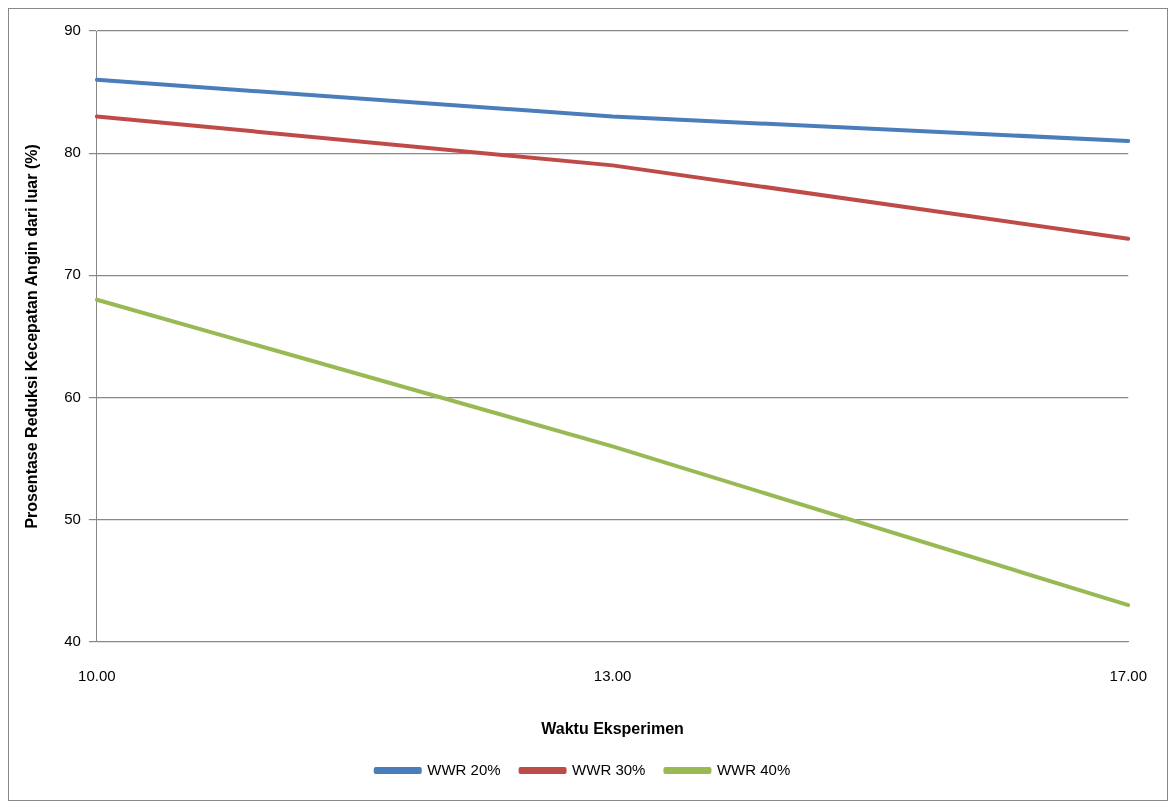  Describe the element at coordinates (1128, 675) in the screenshot. I see `x-tick-label: 17.00` at that location.